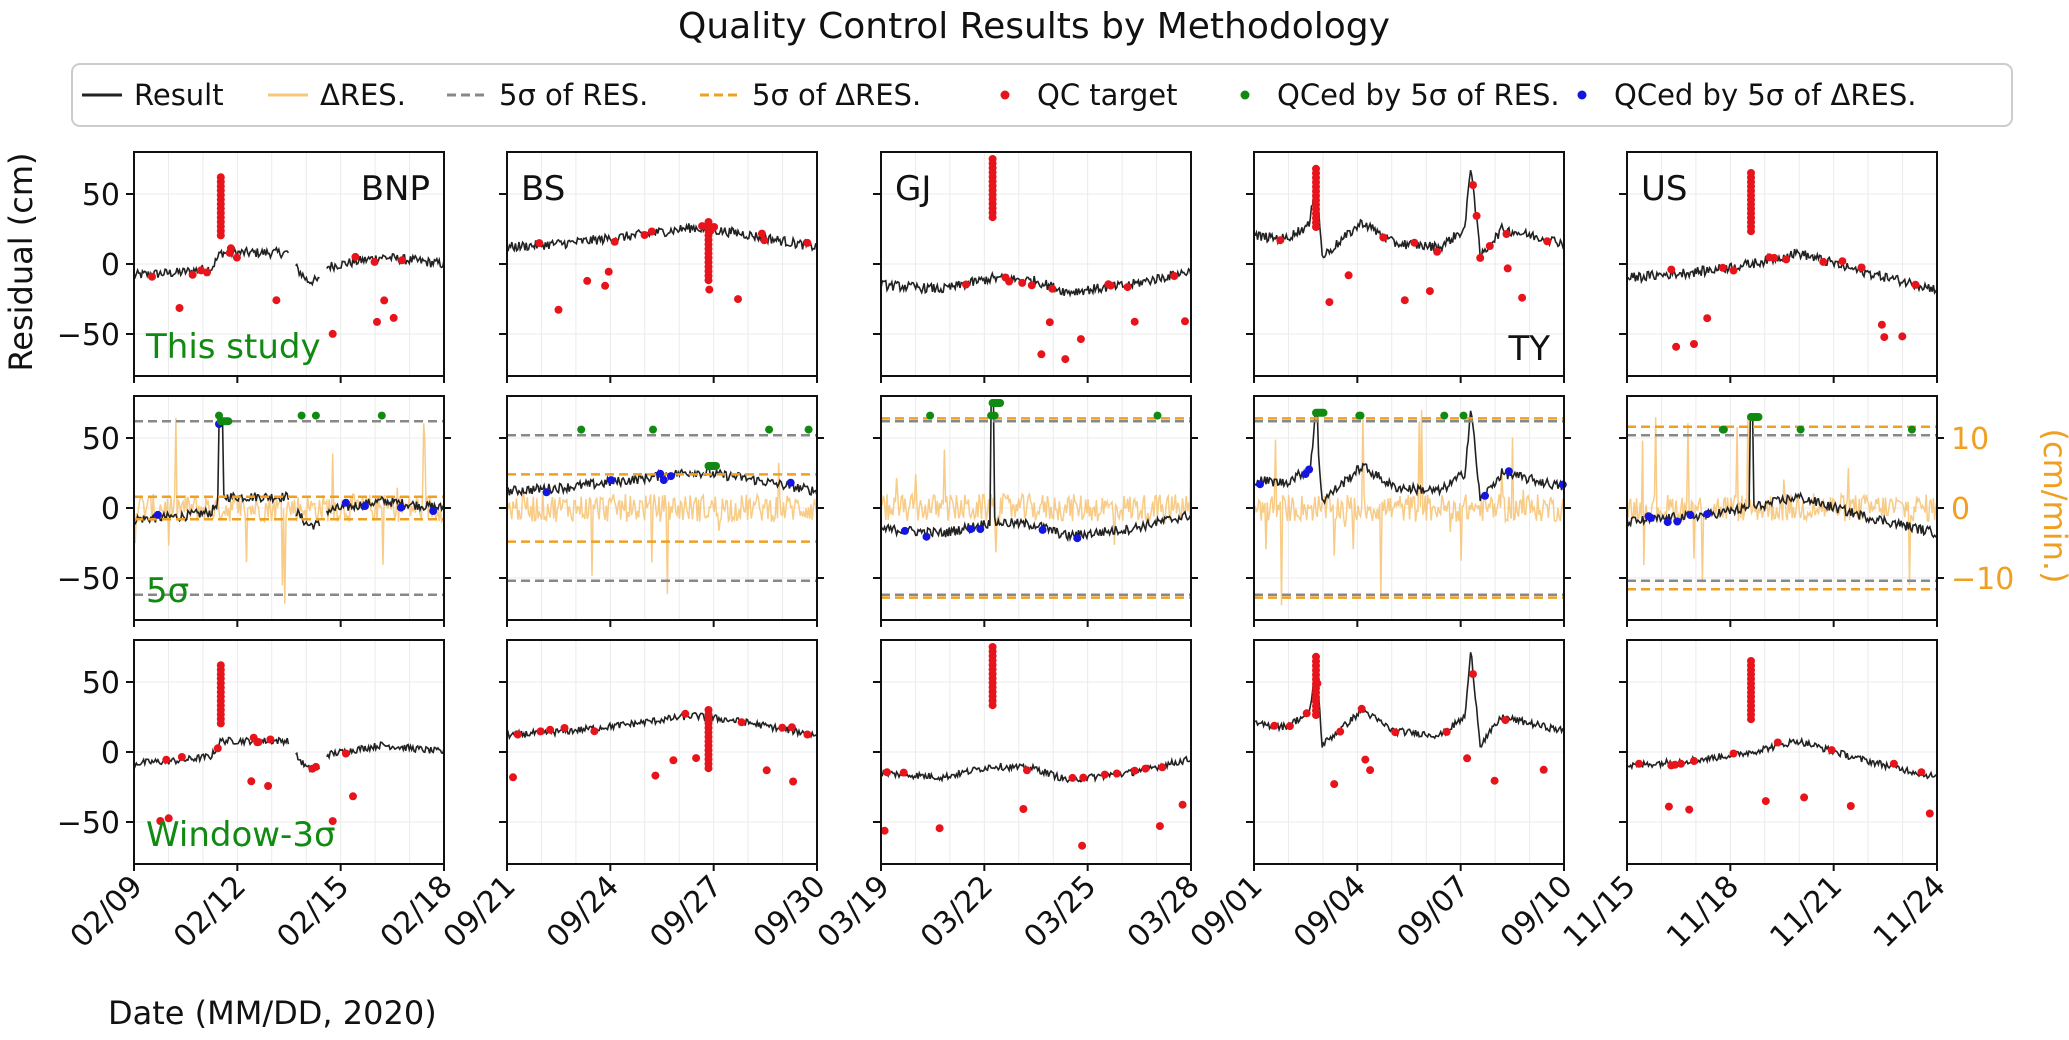  I want to click on y-right-tick-label: 0, so click(1960, 509).